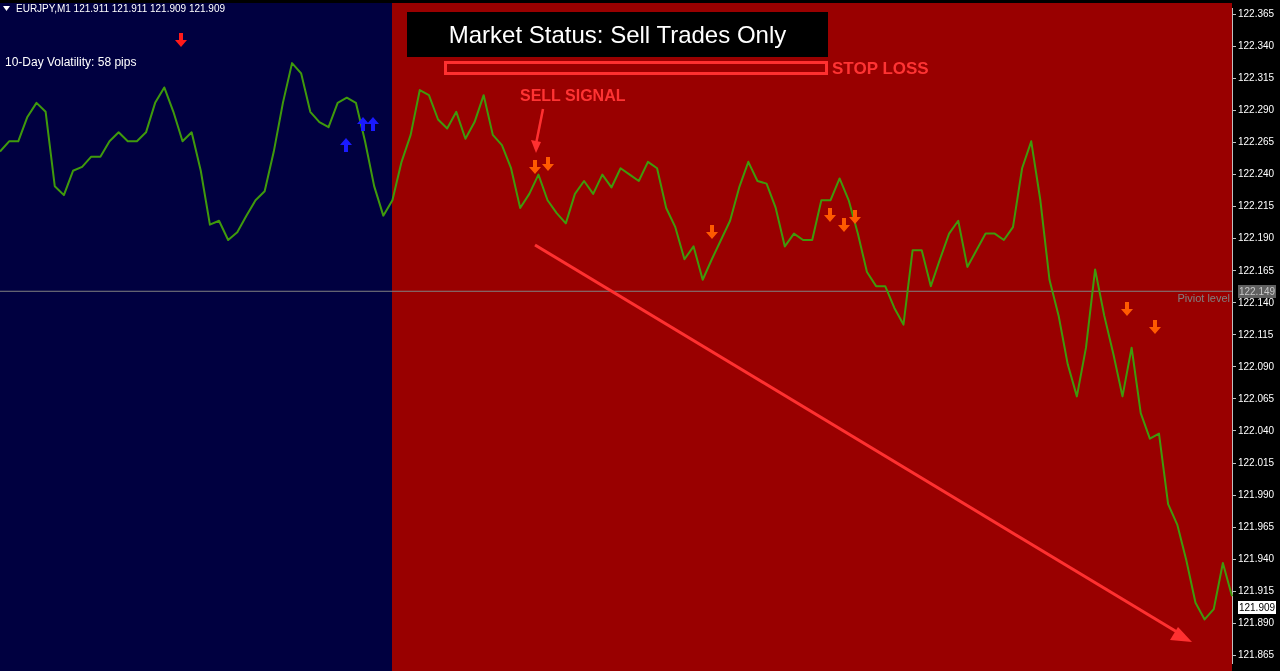  What do you see at coordinates (1256, 174) in the screenshot?
I see `y-tick-label: 122.240` at bounding box center [1256, 174].